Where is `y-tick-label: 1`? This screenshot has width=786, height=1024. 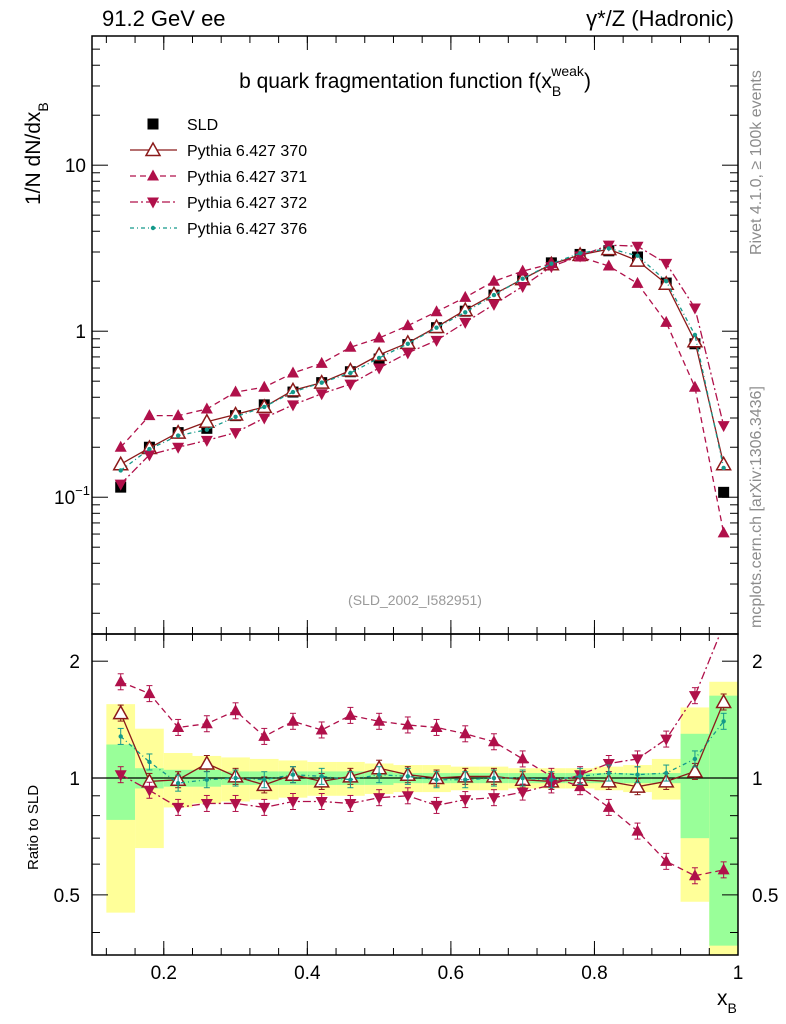 y-tick-label: 1 is located at coordinates (80, 332).